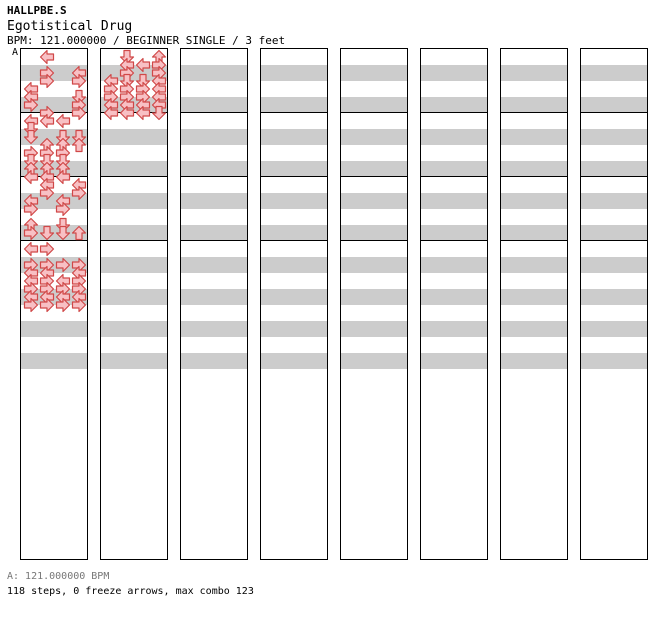 The height and width of the screenshot is (620, 672). What do you see at coordinates (15, 52) in the screenshot?
I see `bpm-marker-label: A` at bounding box center [15, 52].